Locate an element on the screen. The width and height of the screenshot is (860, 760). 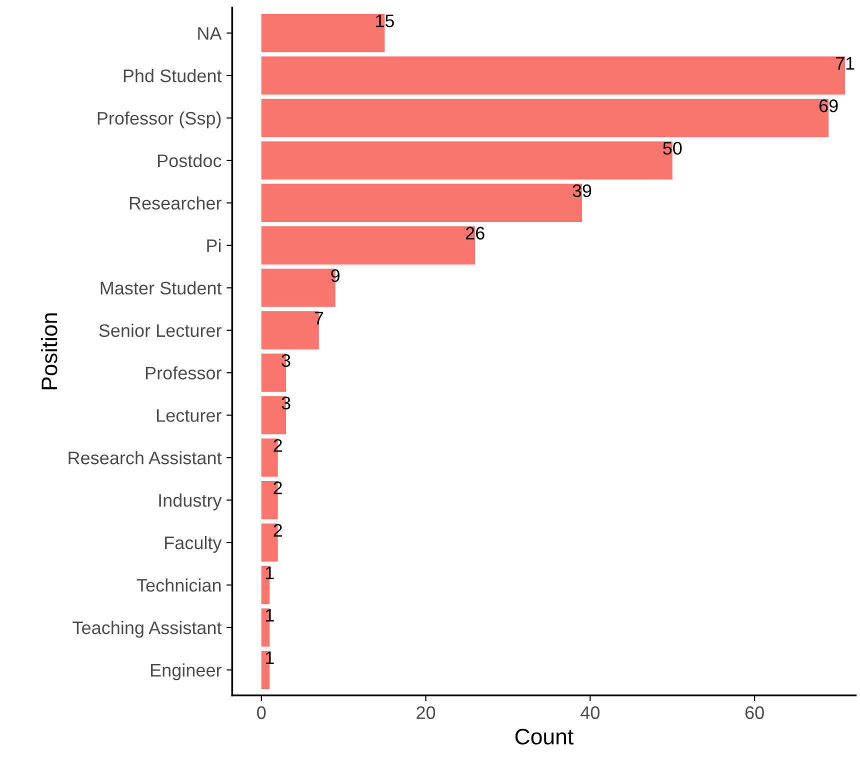
data-label: 69 is located at coordinates (828, 105).